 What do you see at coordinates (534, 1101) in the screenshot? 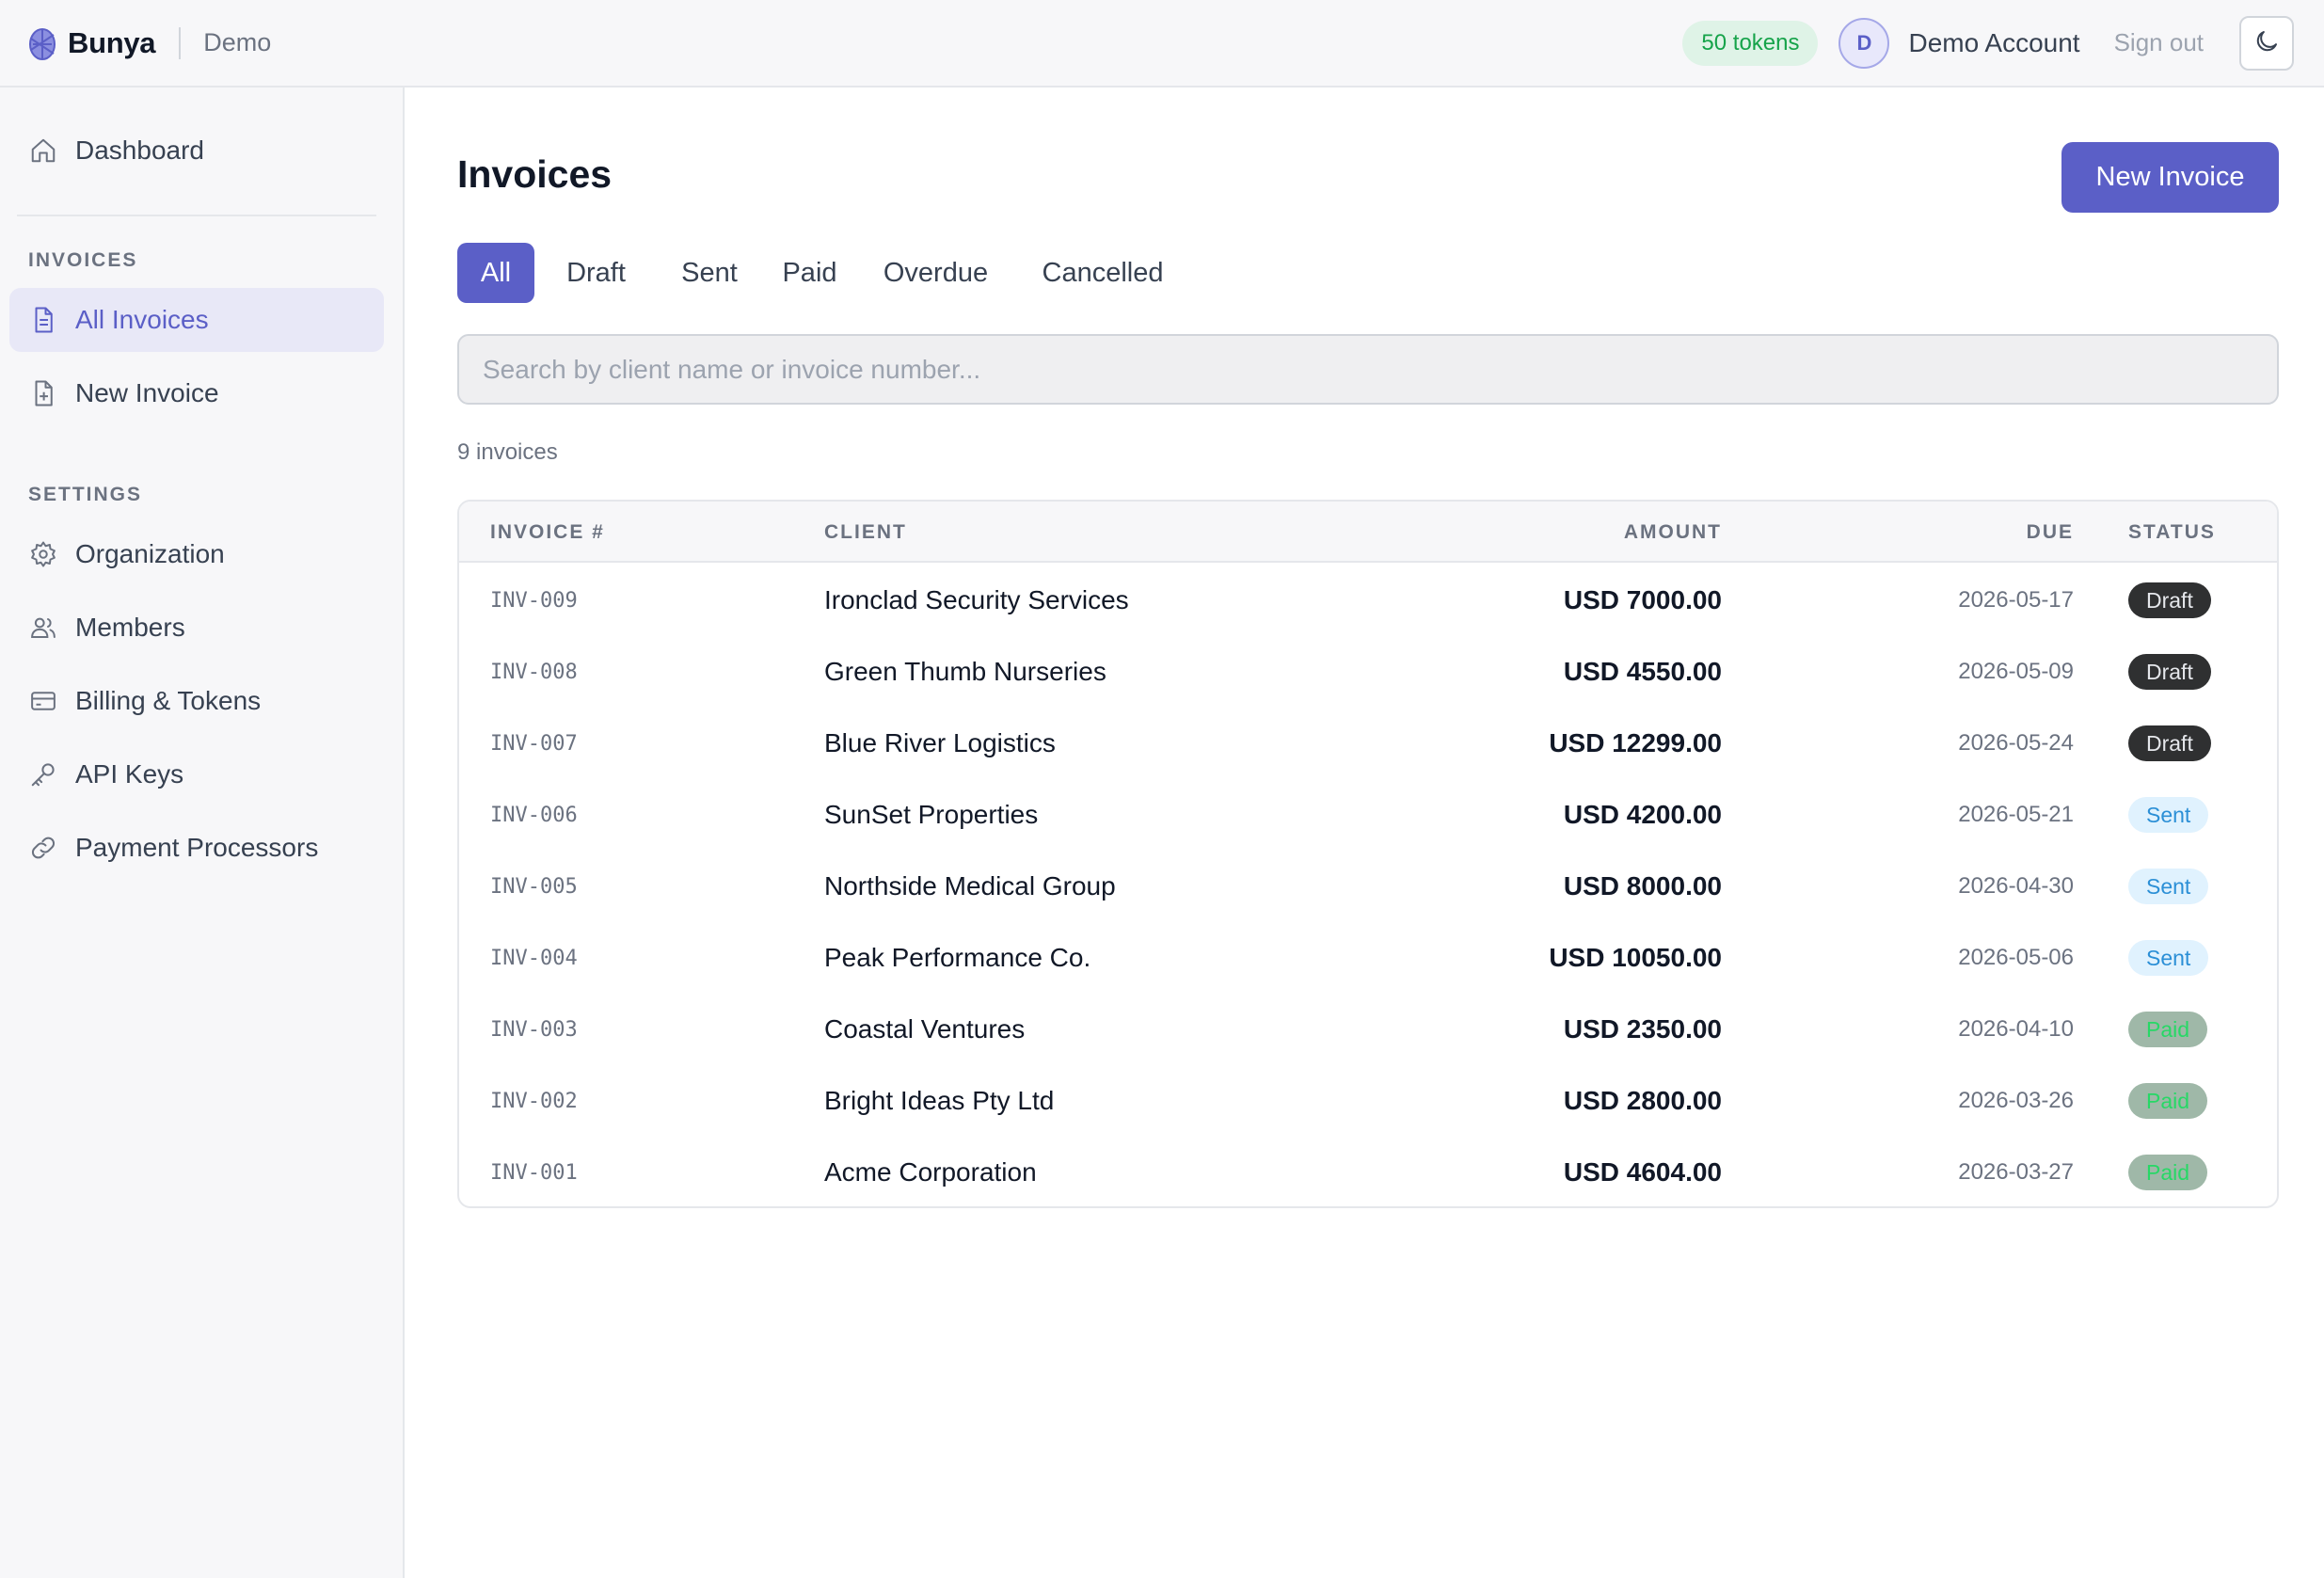
I see `invoice-number: INV-002` at bounding box center [534, 1101].